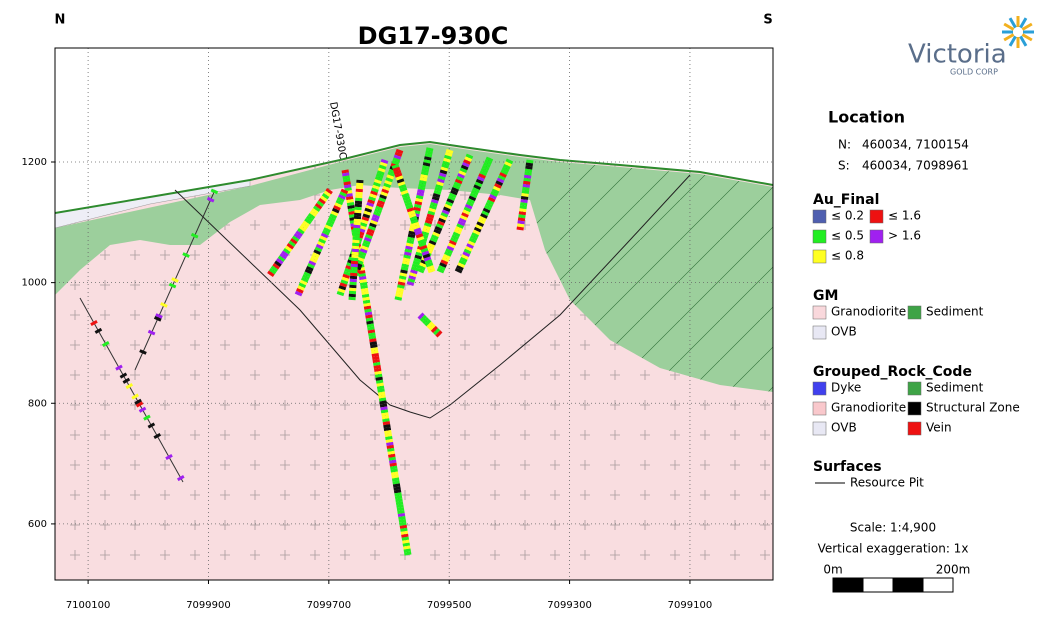 This screenshot has width=1050, height=642. I want to click on logo-icon, so click(1018, 32).